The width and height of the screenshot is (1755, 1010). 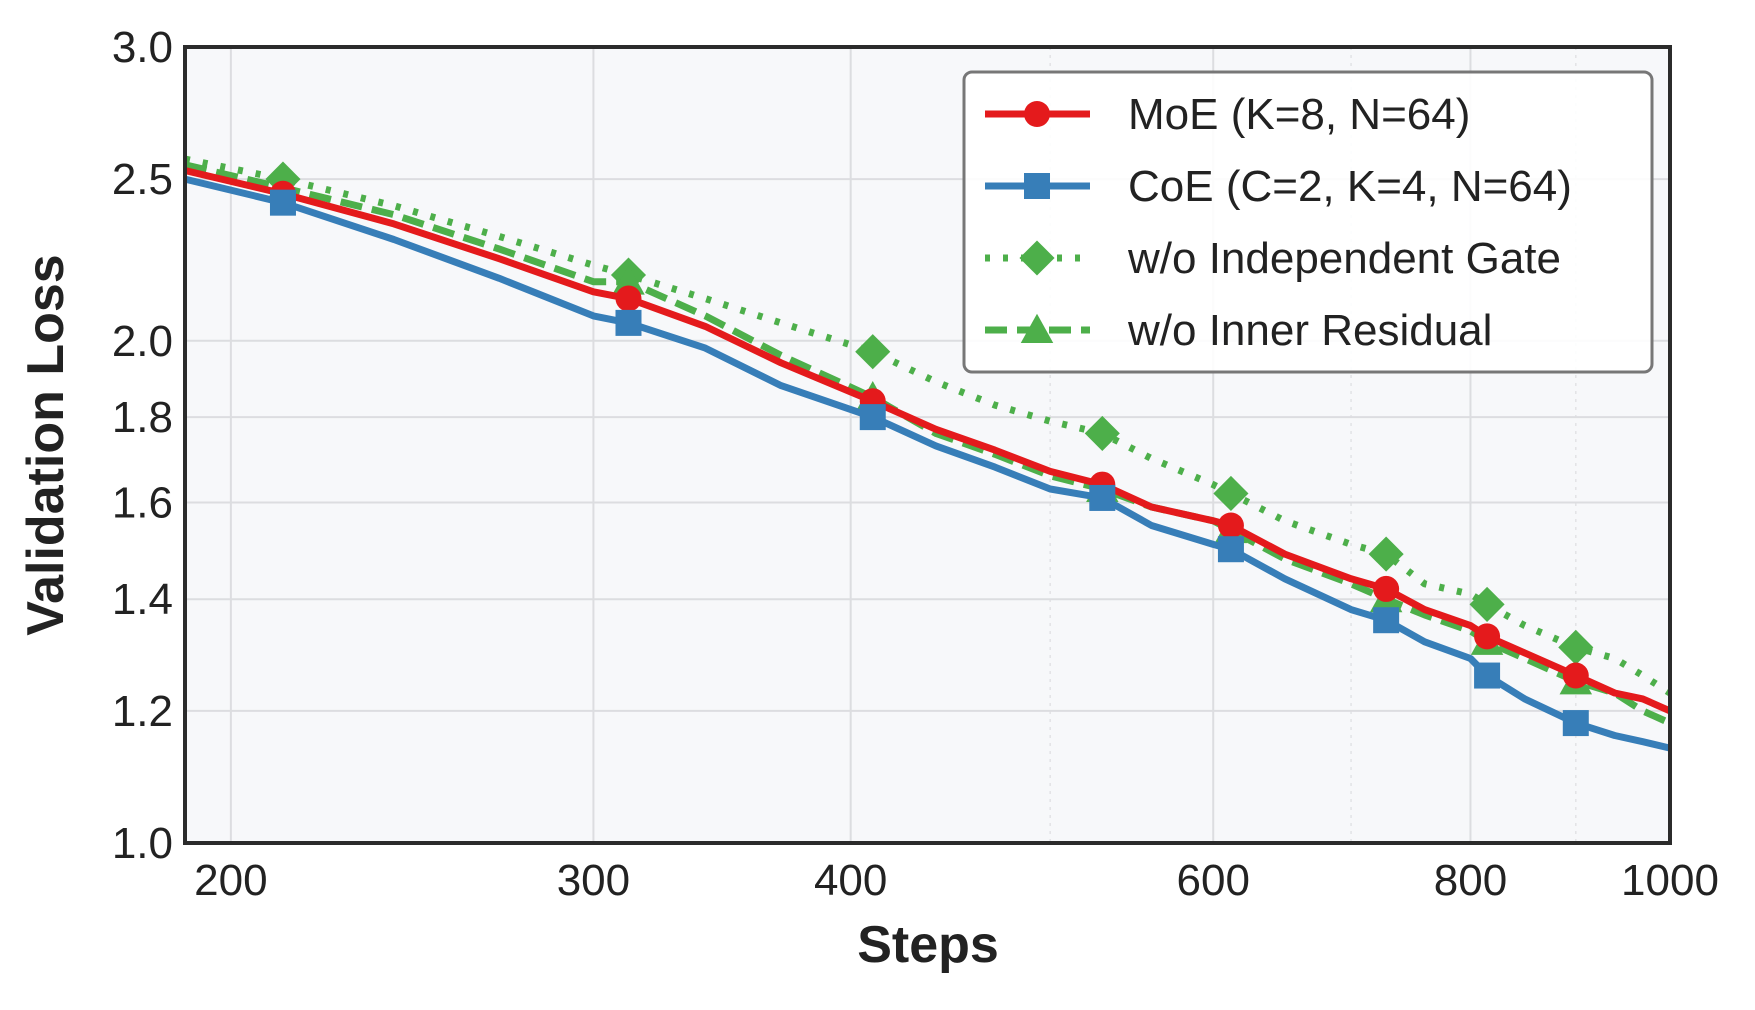 I want to click on legend-label: CoE (C=2, K=4, N=64), so click(x=1350, y=186).